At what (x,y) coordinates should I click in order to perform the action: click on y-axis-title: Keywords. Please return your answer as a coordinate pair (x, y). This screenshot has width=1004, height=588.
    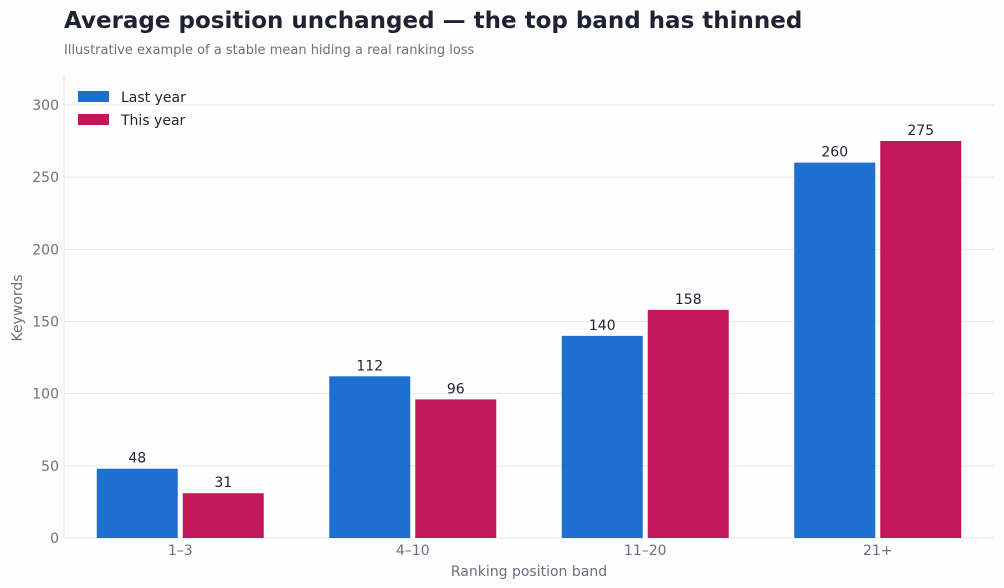
    Looking at the image, I should click on (18, 307).